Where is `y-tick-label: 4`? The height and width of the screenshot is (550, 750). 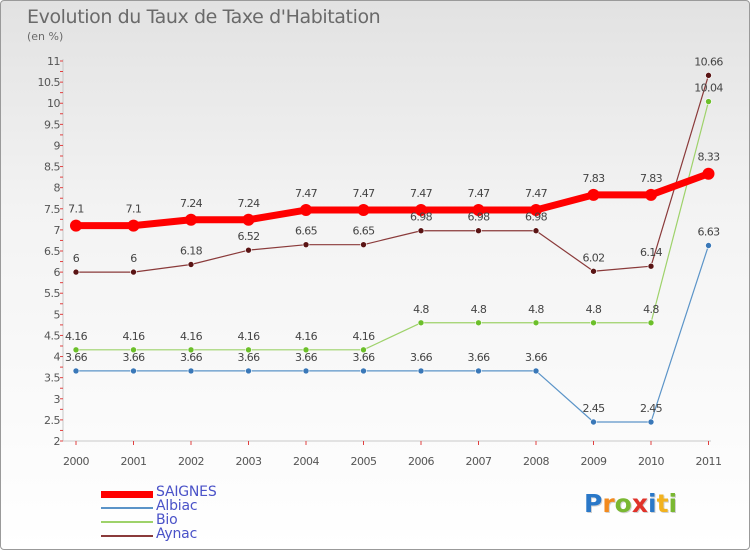 y-tick-label: 4 is located at coordinates (57, 357).